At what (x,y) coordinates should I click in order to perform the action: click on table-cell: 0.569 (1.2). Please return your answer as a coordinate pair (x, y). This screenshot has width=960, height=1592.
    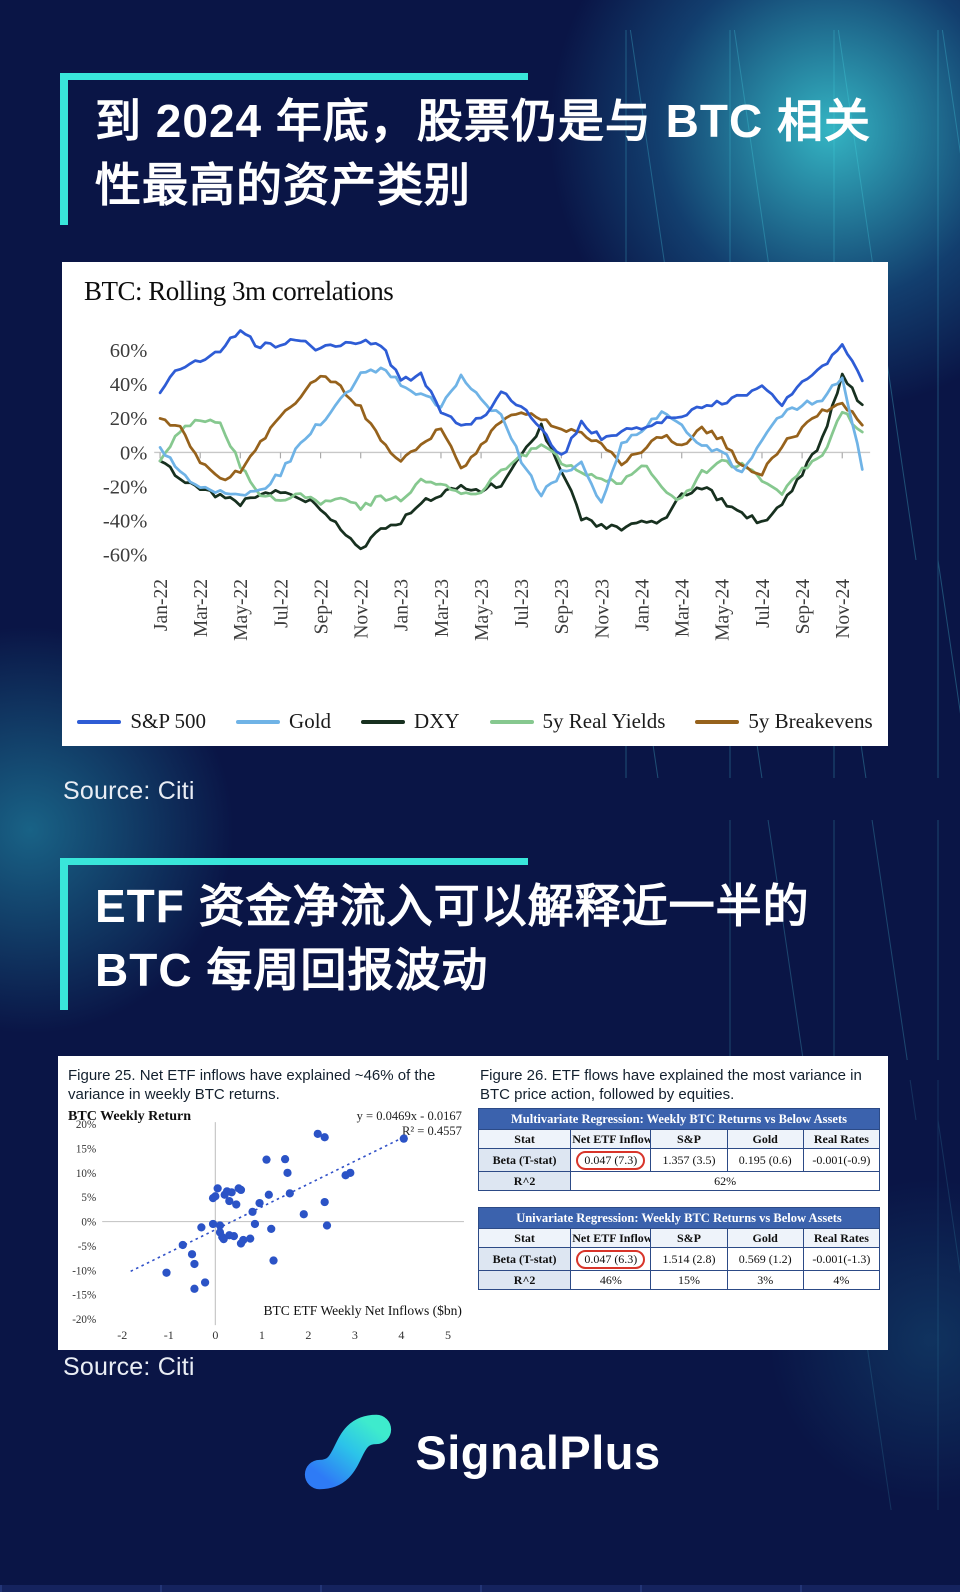
    Looking at the image, I should click on (765, 1259).